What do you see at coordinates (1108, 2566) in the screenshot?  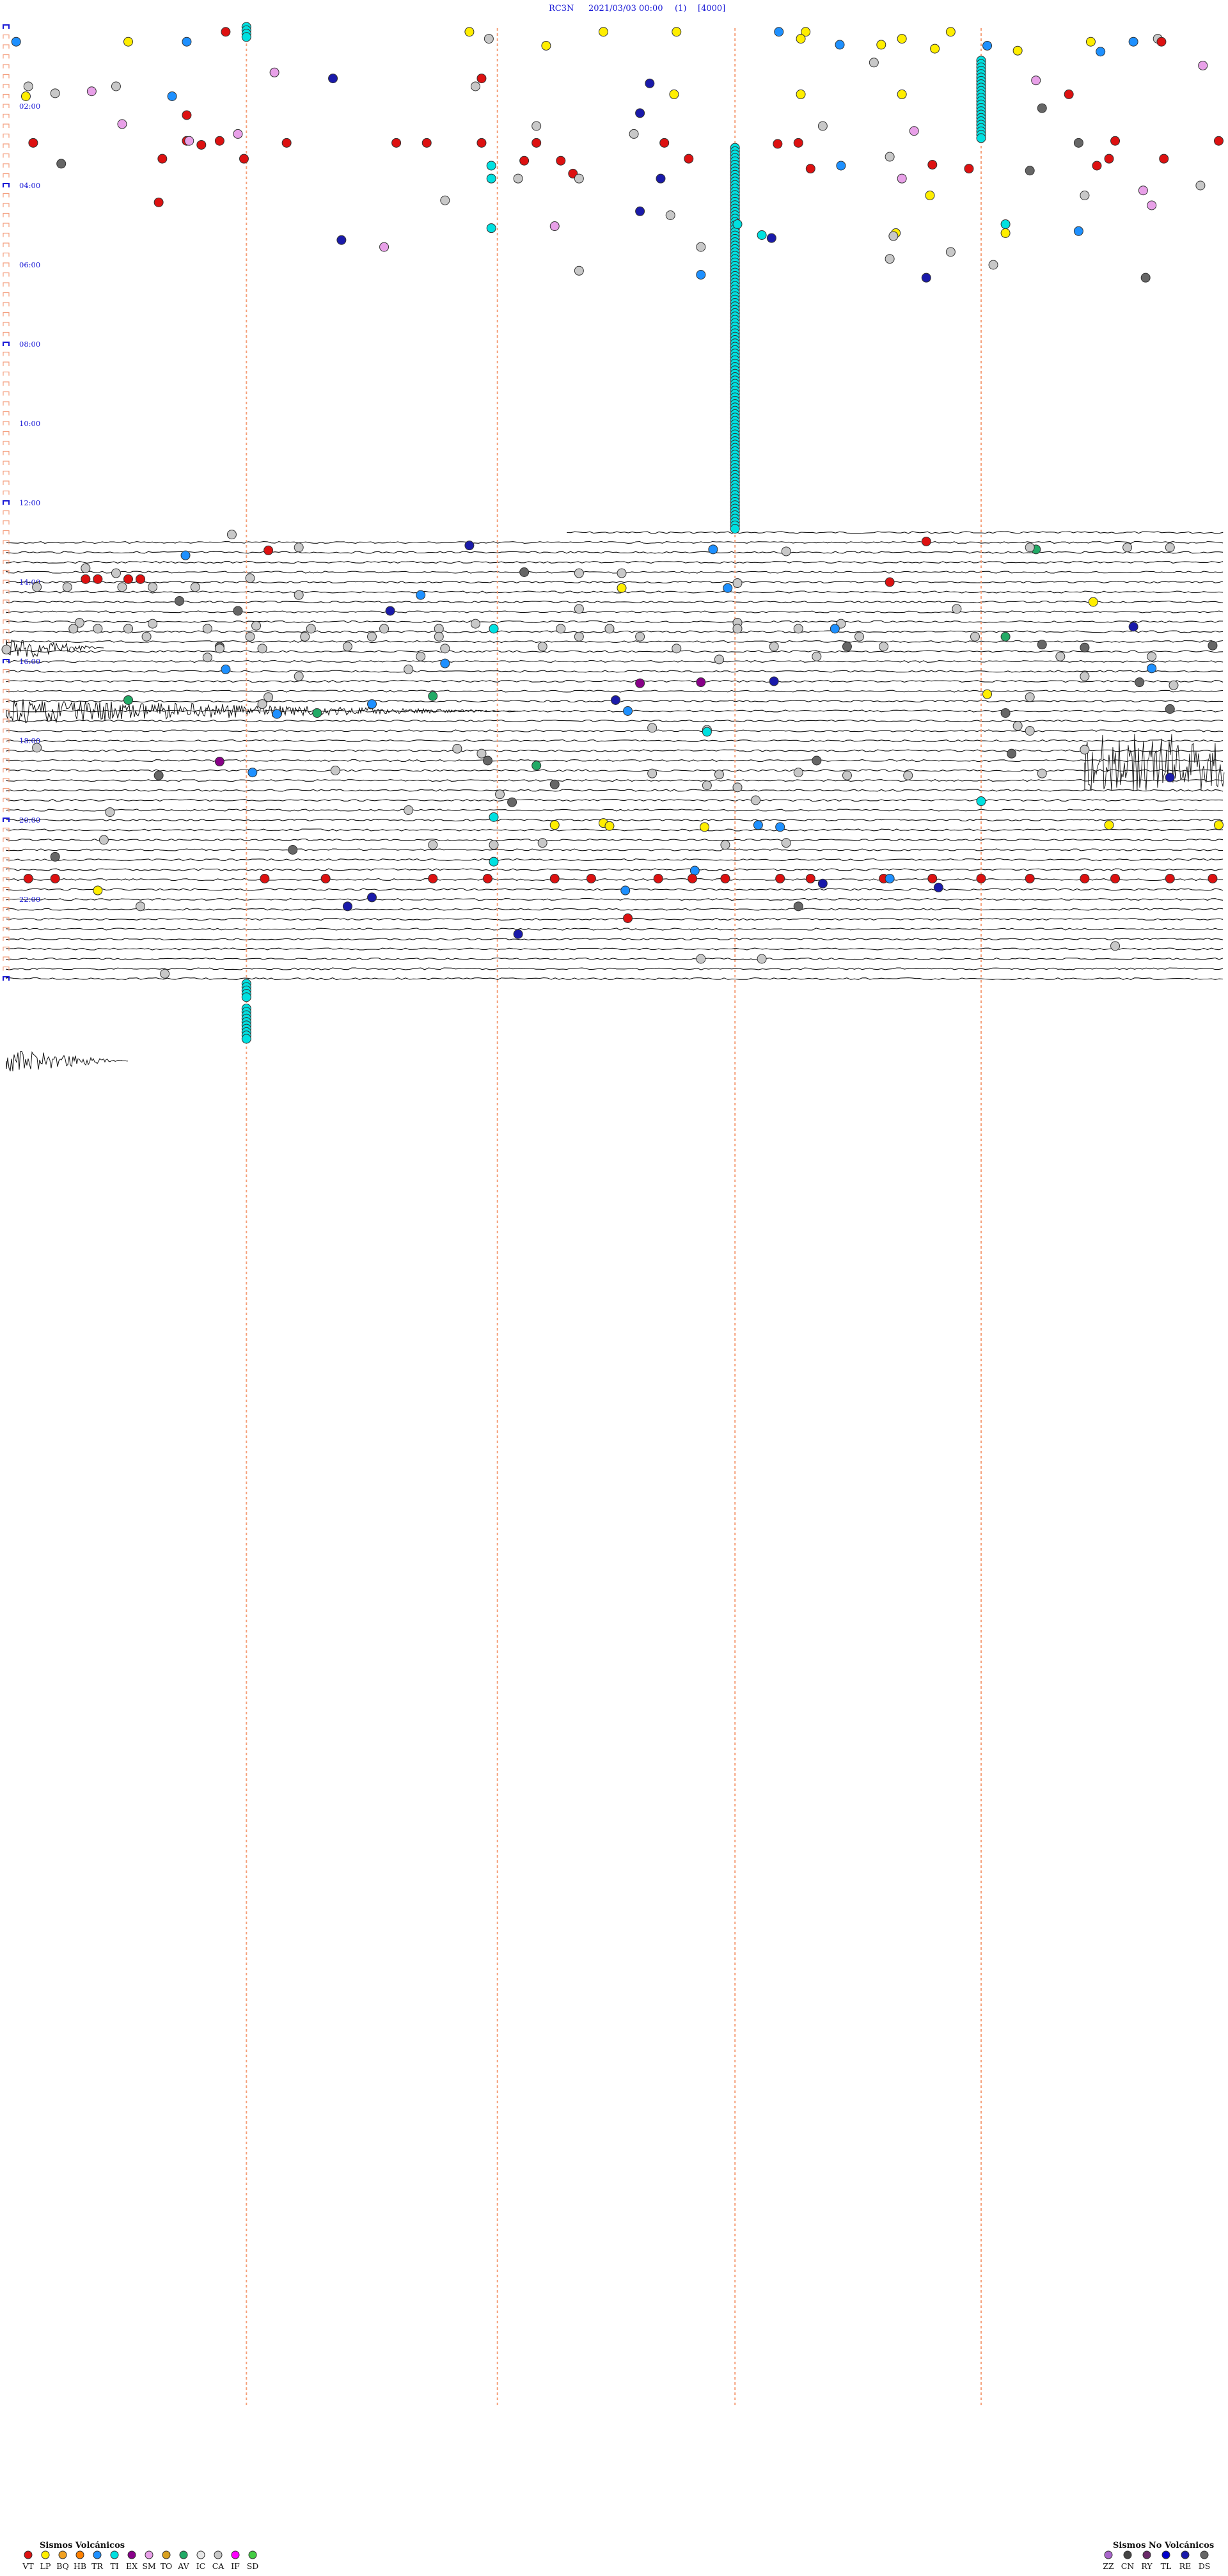 I see `legend-zz-code: ZZ` at bounding box center [1108, 2566].